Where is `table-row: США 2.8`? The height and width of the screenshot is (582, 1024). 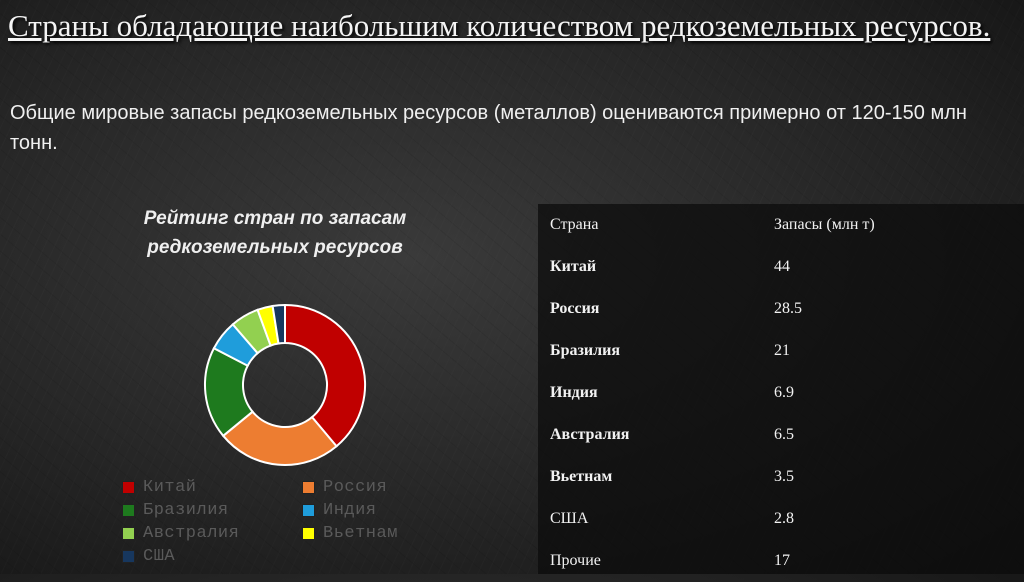 table-row: США 2.8 is located at coordinates (781, 519).